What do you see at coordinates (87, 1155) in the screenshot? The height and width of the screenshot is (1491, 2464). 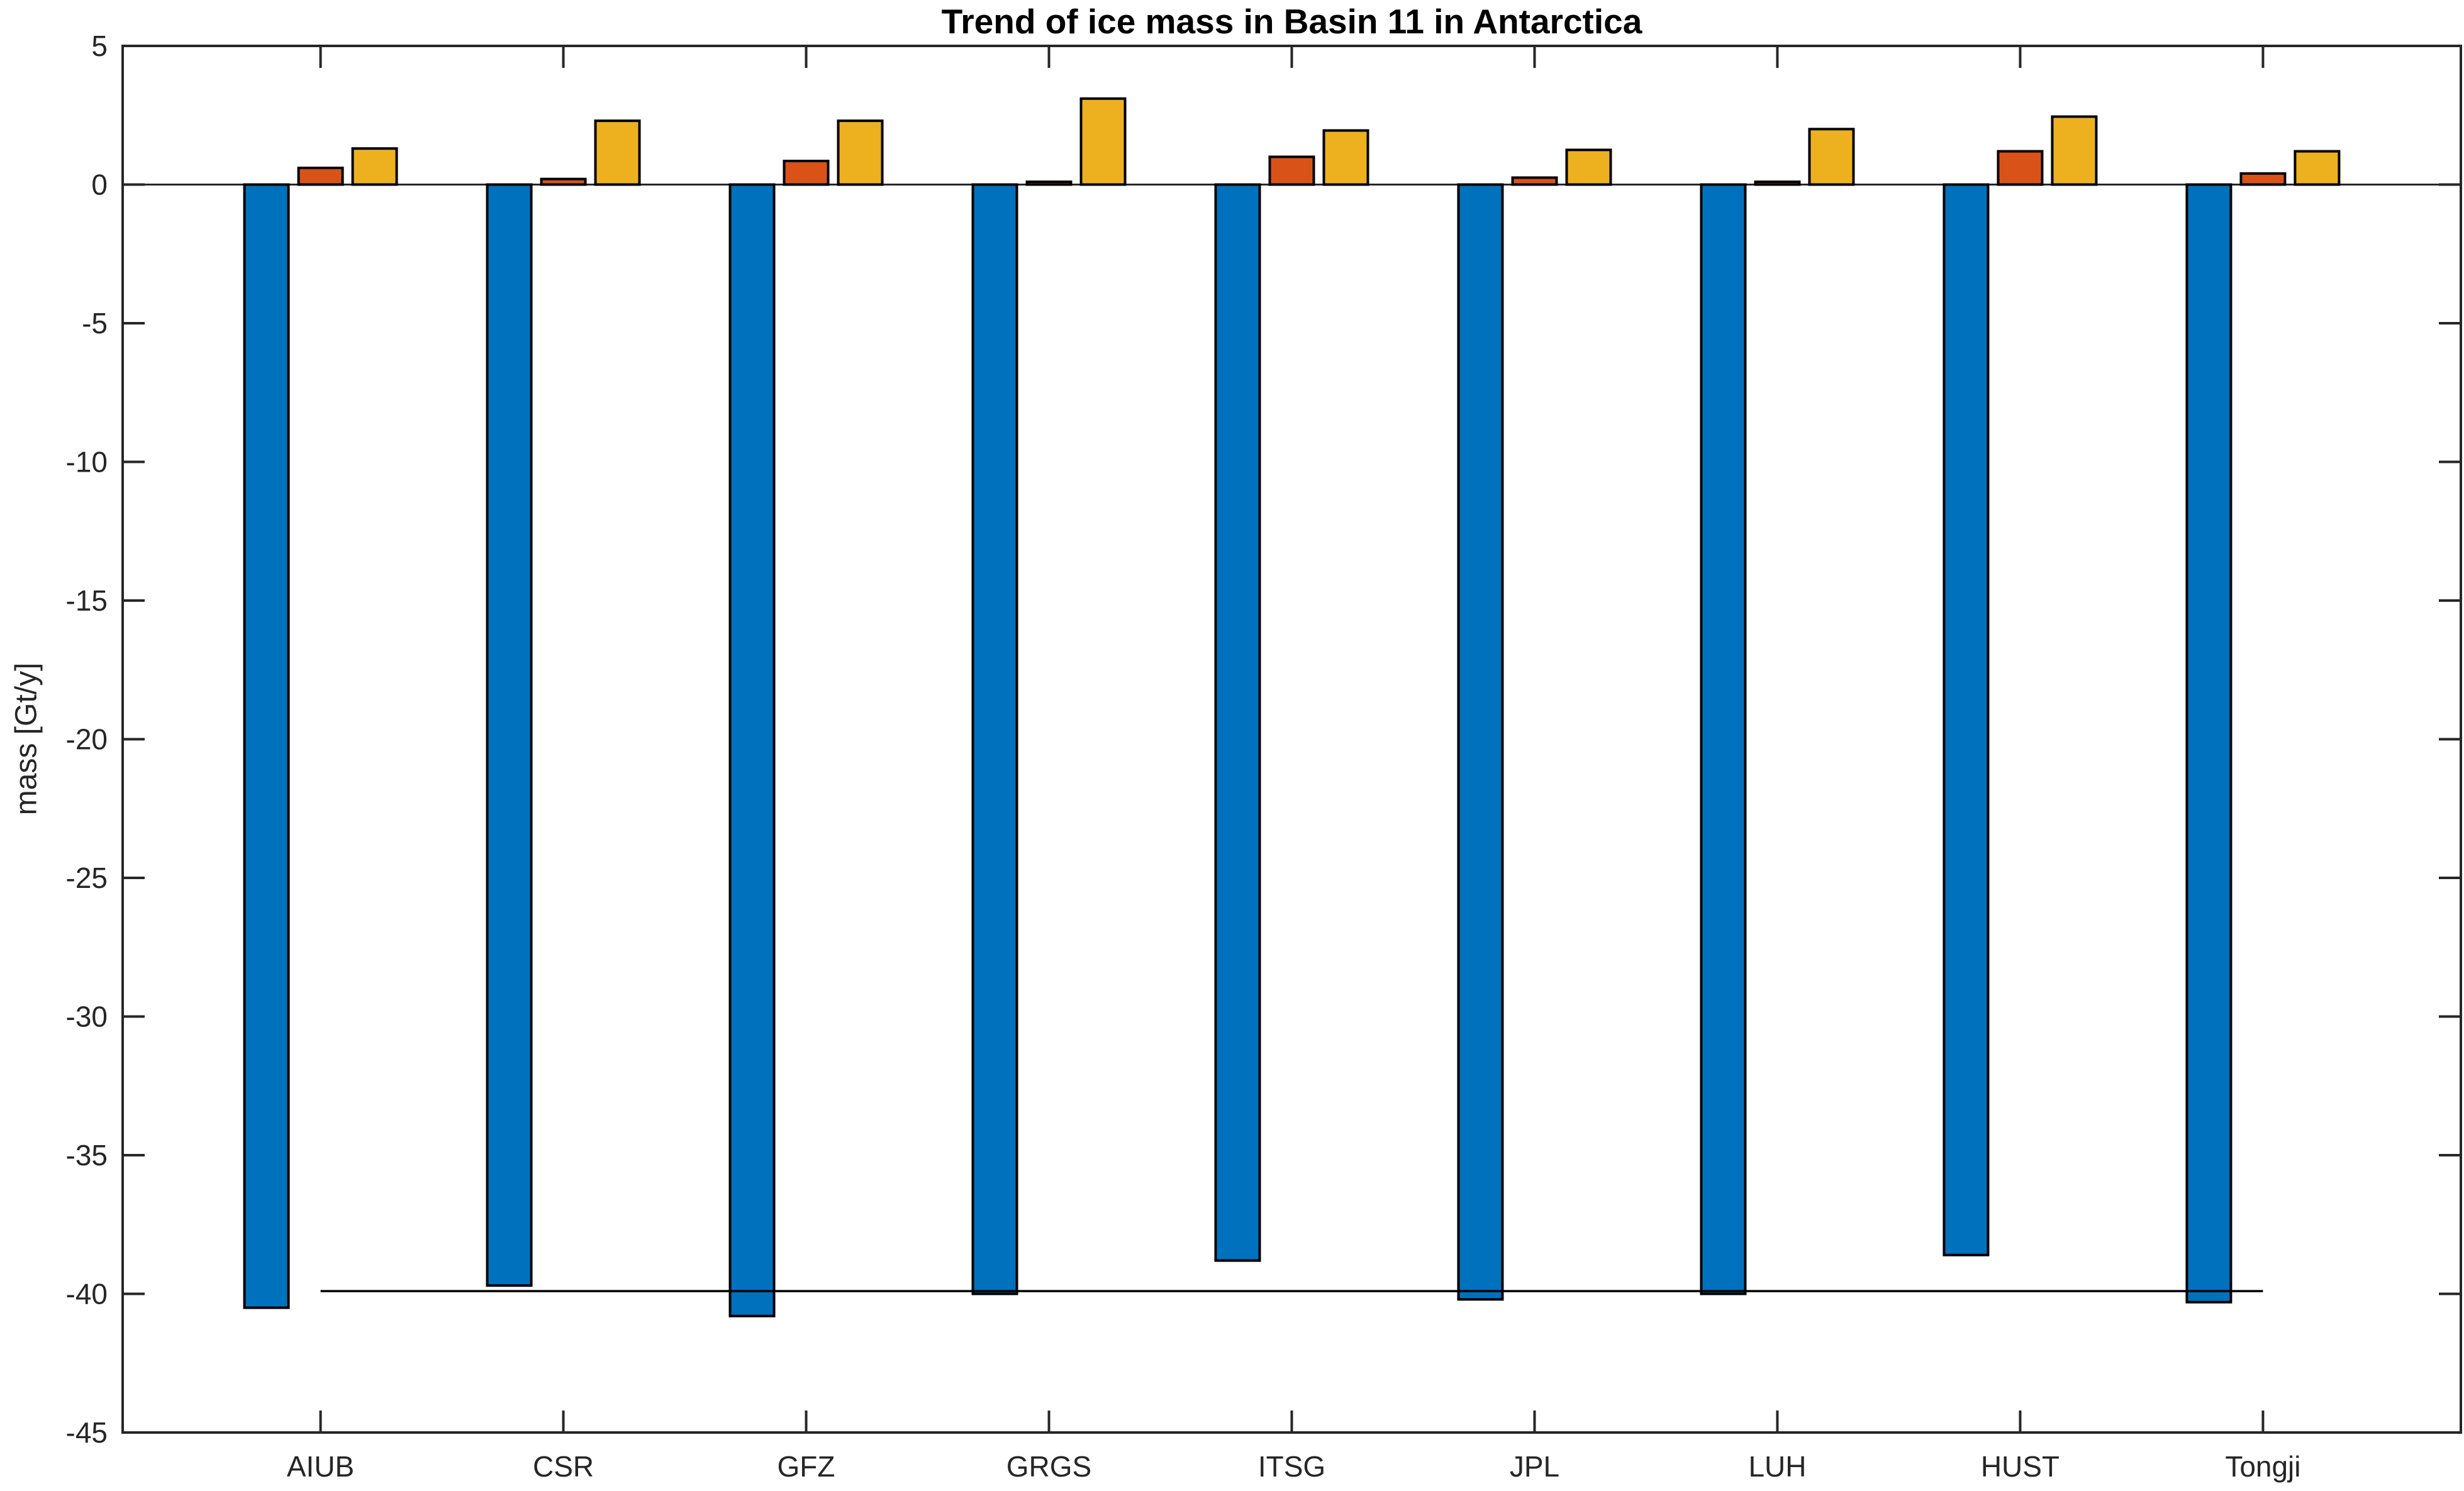 I see `y-tick-label: -35` at bounding box center [87, 1155].